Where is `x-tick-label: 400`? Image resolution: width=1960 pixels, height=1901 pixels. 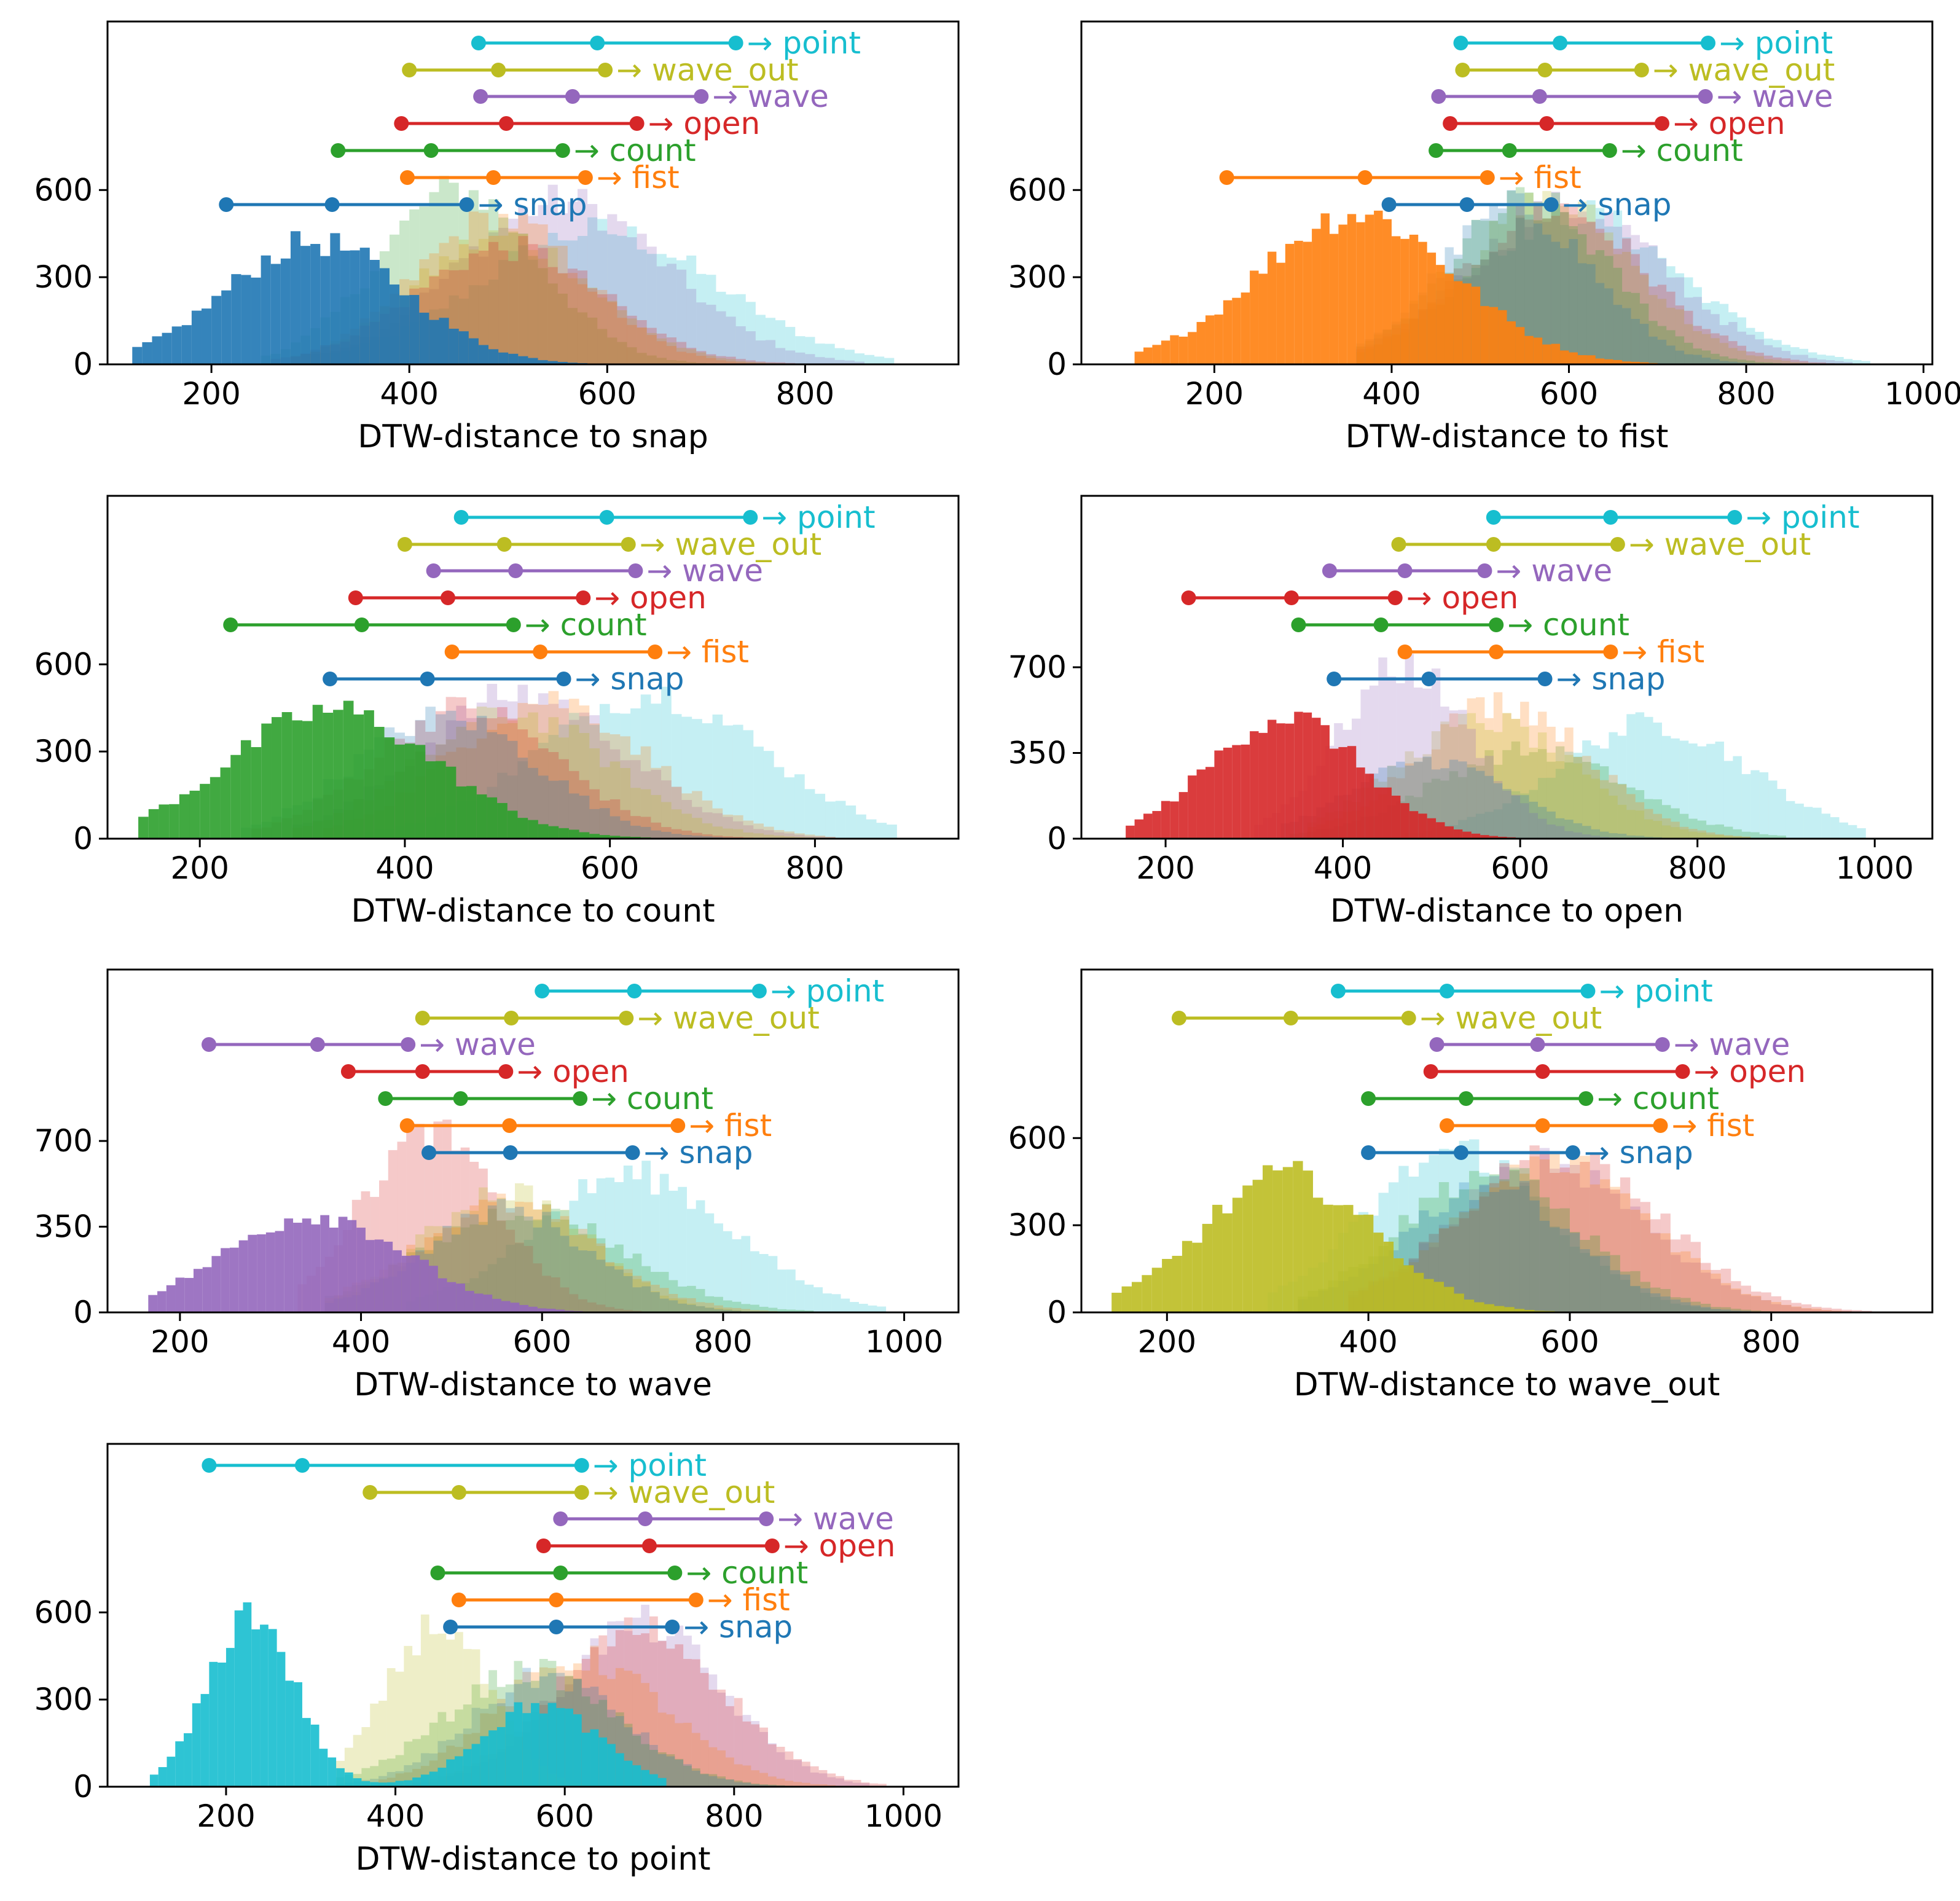
x-tick-label: 400 is located at coordinates (395, 1816).